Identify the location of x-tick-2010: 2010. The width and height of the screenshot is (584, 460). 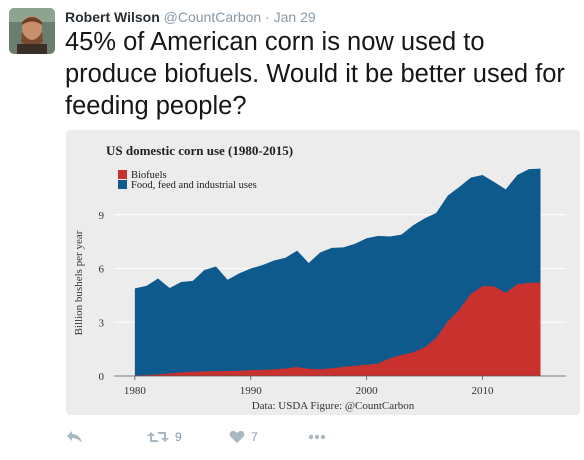
(483, 391).